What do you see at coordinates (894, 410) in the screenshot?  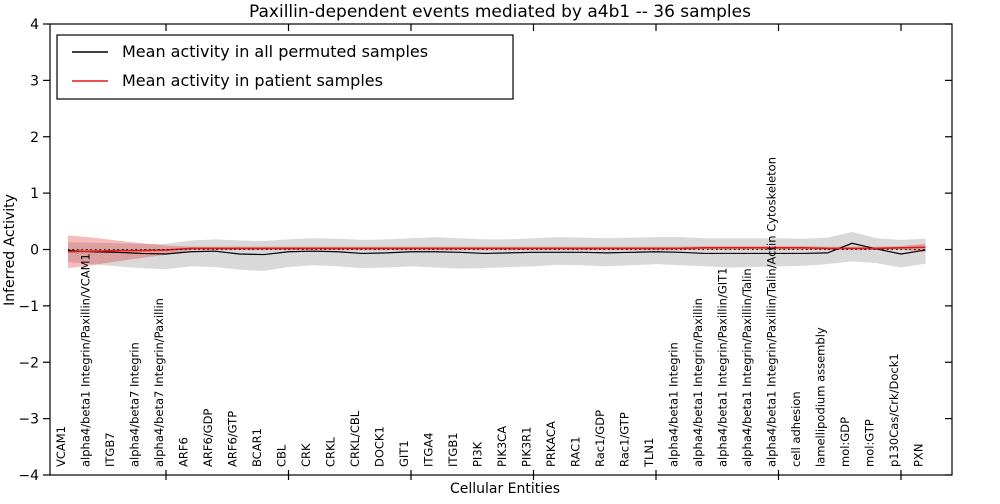 I see `category-label: p130Cas/Crk/Dock1` at bounding box center [894, 410].